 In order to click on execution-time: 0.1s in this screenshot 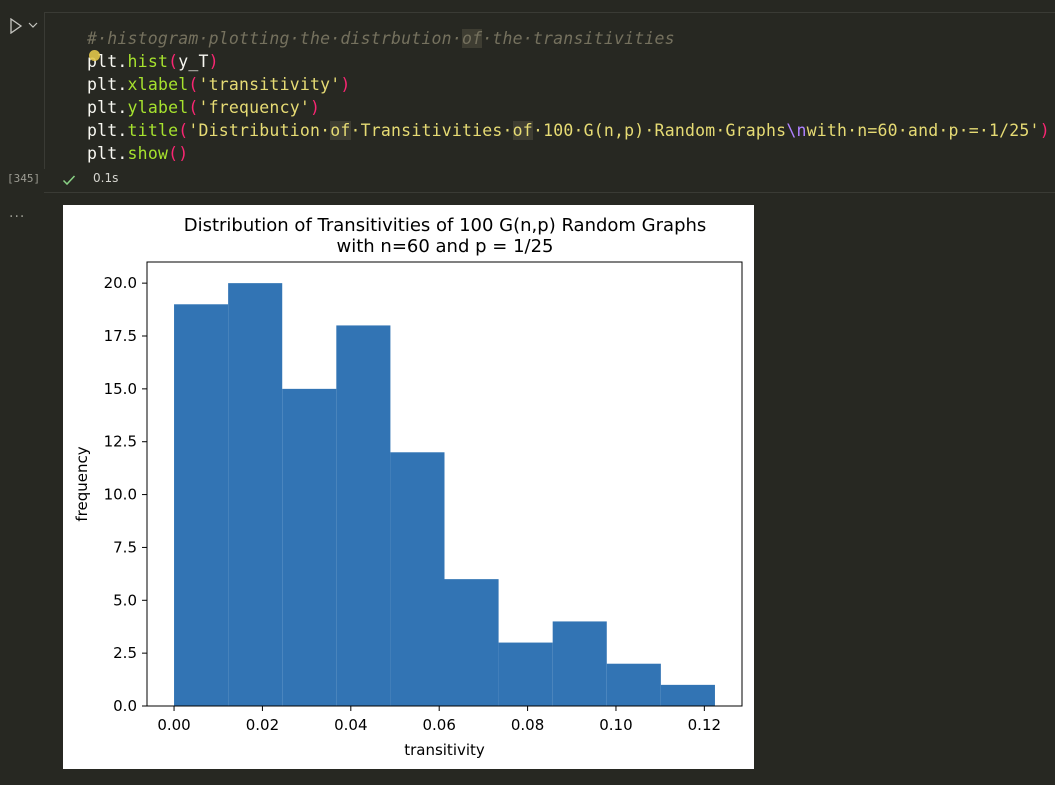, I will do `click(106, 178)`.